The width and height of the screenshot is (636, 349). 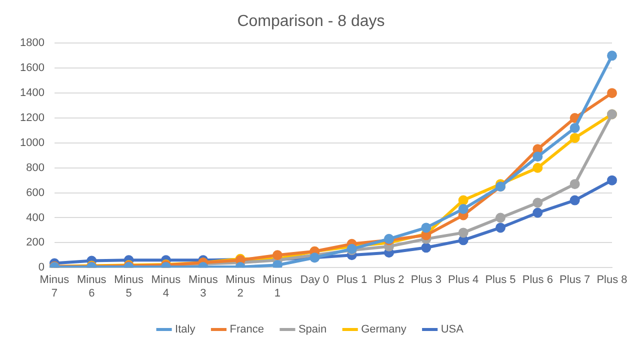 I want to click on x-tick-label: Plus 6, so click(x=537, y=280).